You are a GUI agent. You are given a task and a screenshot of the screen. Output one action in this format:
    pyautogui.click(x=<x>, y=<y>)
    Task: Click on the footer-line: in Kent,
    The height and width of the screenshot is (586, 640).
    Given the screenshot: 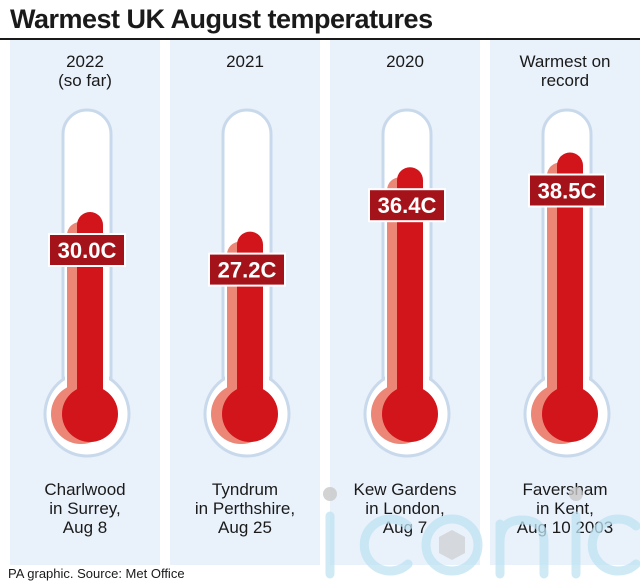 What is the action you would take?
    pyautogui.click(x=565, y=508)
    